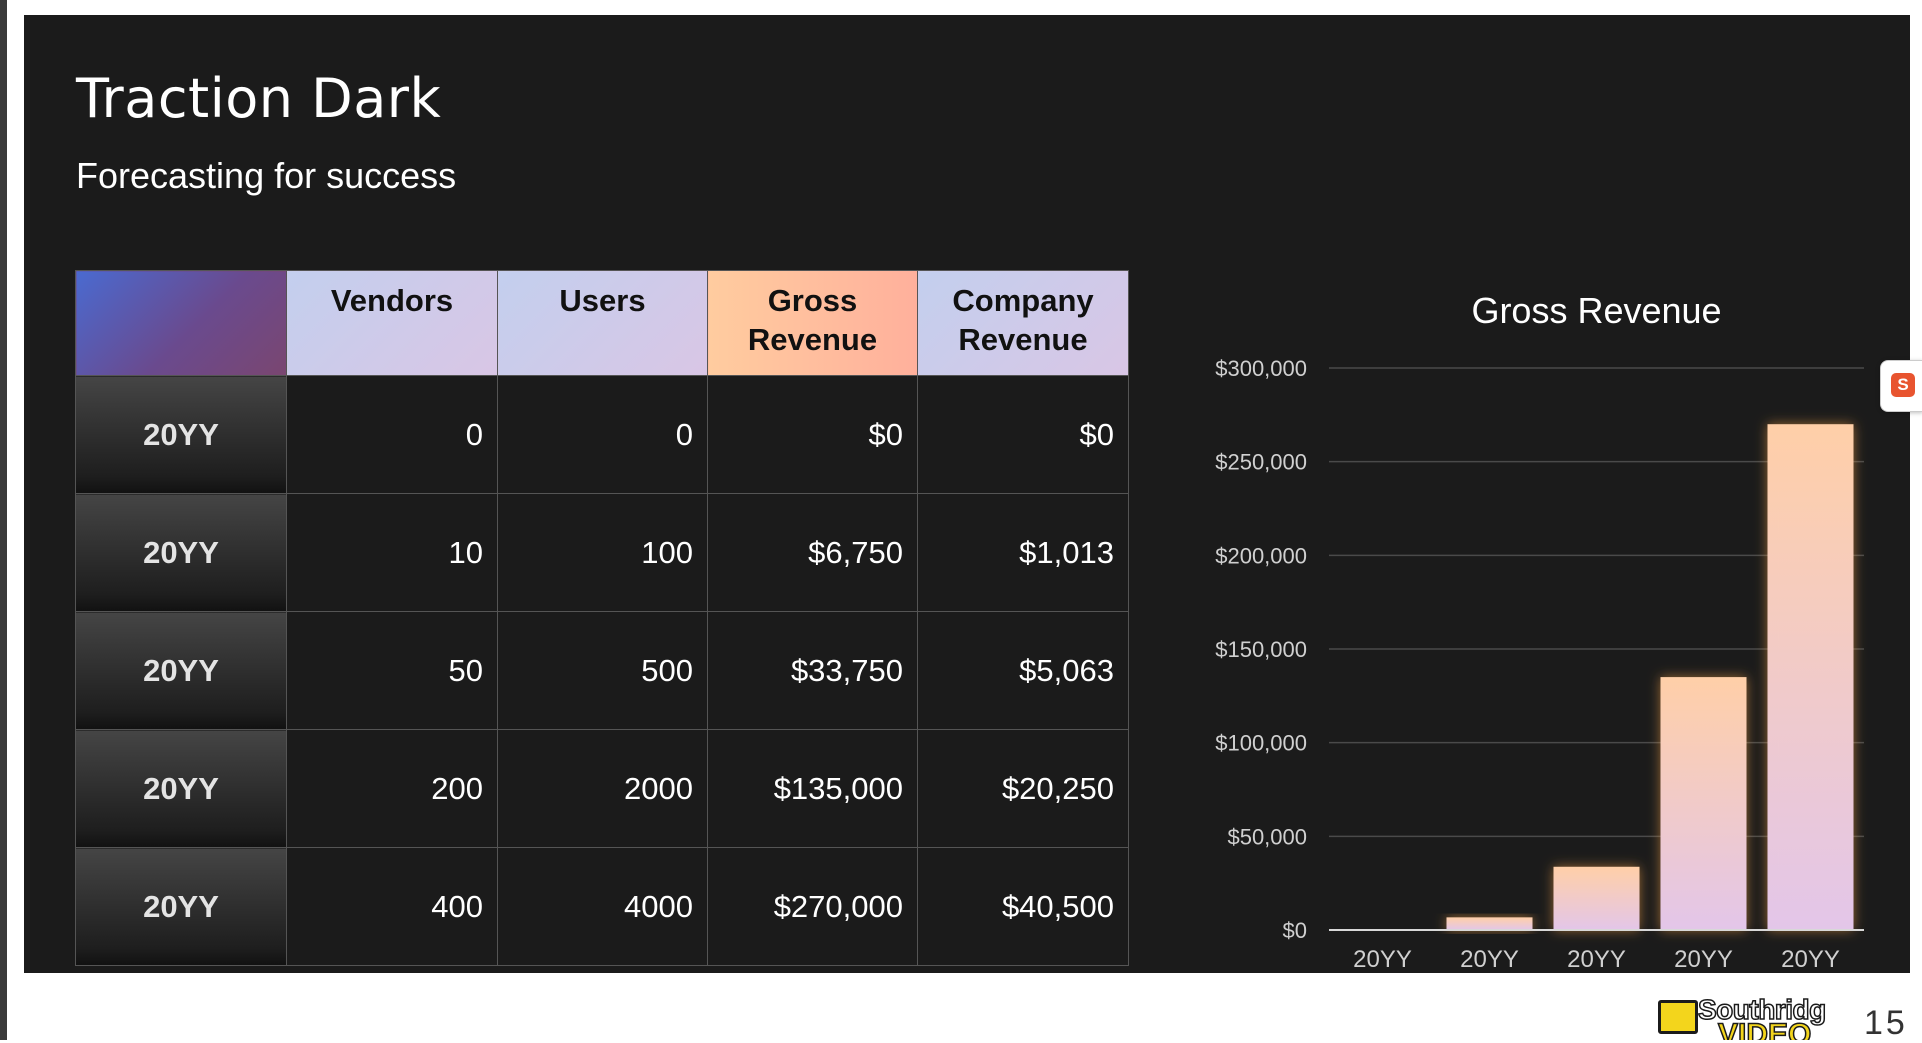 The width and height of the screenshot is (1922, 1043). What do you see at coordinates (1295, 930) in the screenshot?
I see `y-tick-label: $0` at bounding box center [1295, 930].